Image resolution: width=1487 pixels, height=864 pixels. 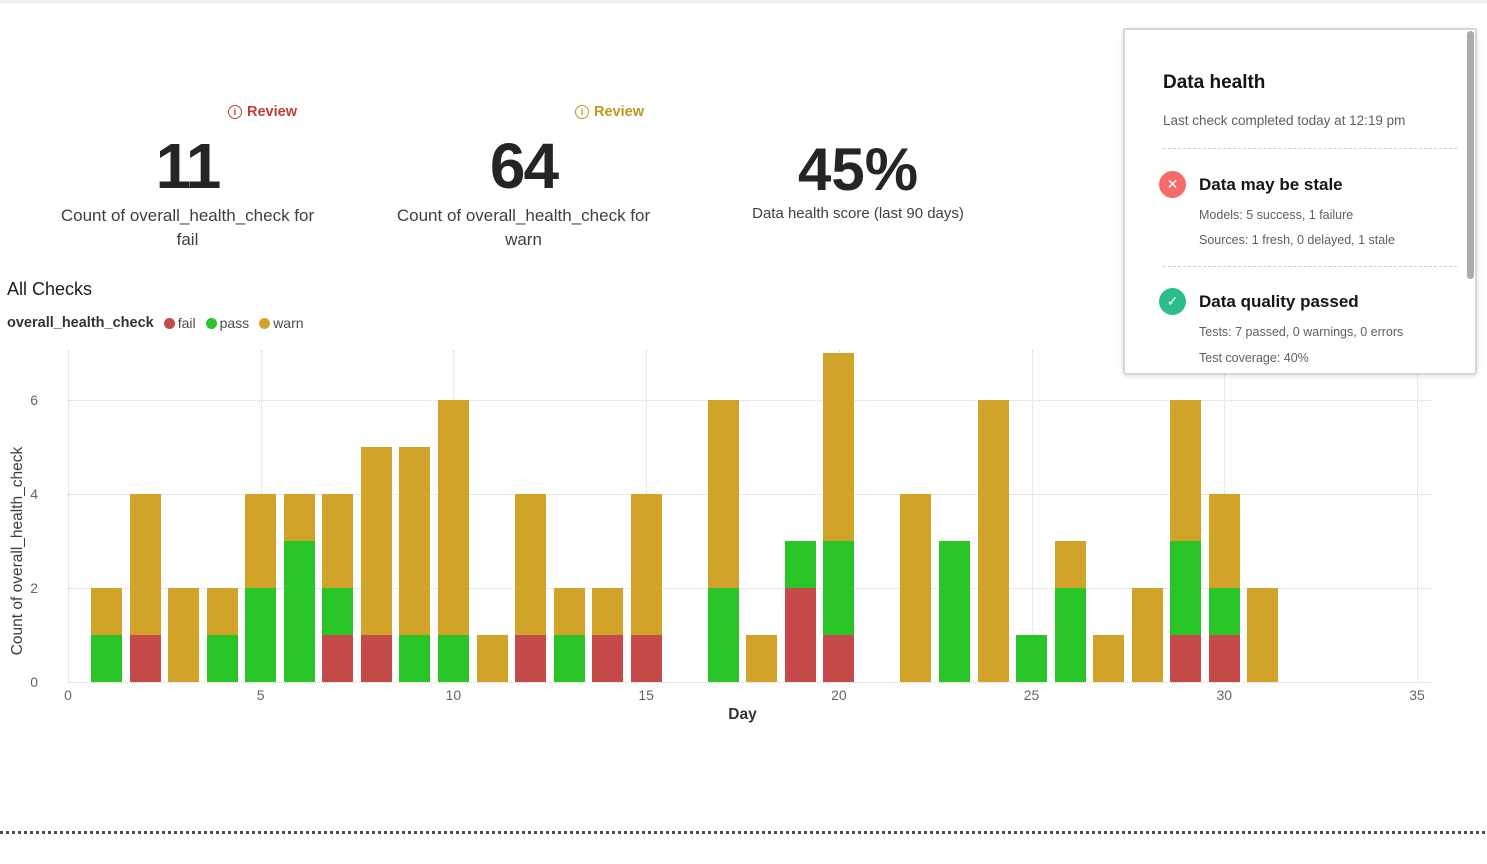 I want to click on bar-day15-warn, so click(x=646, y=564).